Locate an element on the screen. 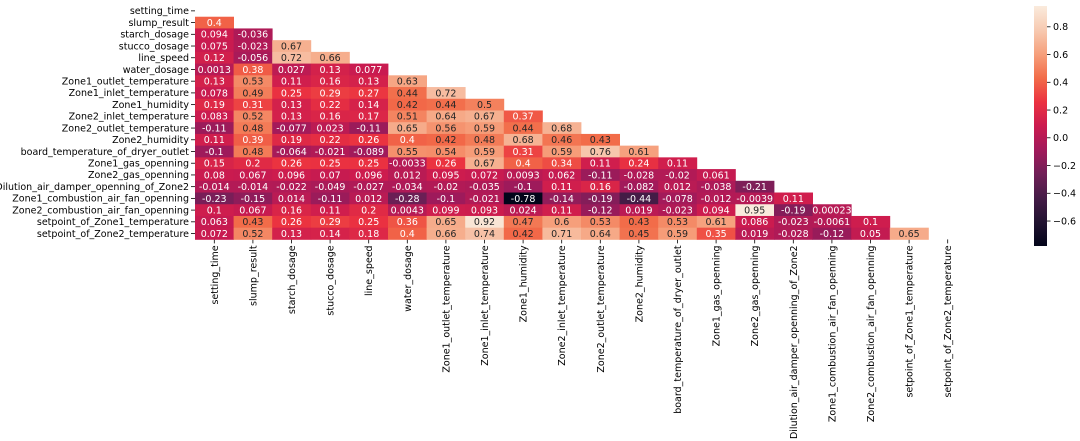 Image resolution: width=1080 pixels, height=441 pixels. cell-value: 0.095 is located at coordinates (445, 175).